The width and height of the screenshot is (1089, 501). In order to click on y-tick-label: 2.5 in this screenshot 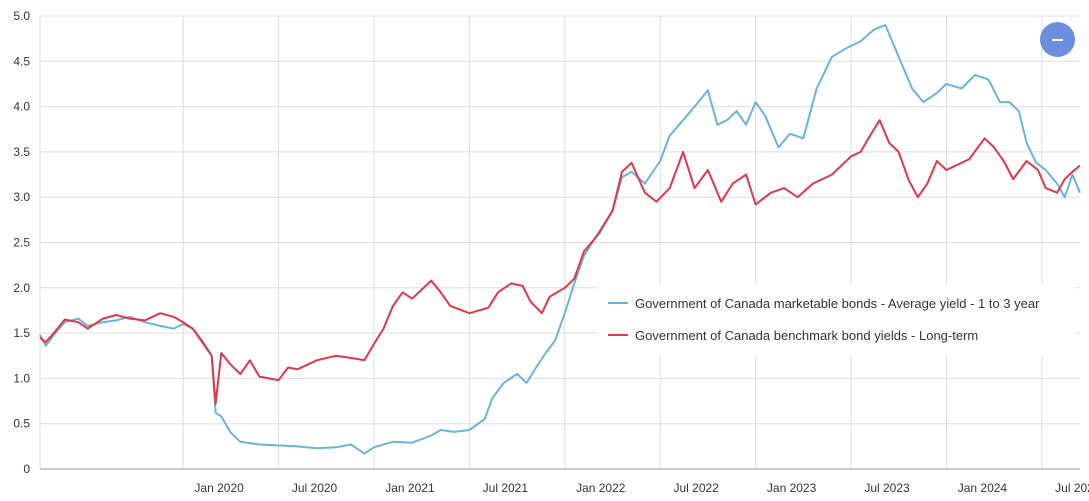, I will do `click(21, 243)`.